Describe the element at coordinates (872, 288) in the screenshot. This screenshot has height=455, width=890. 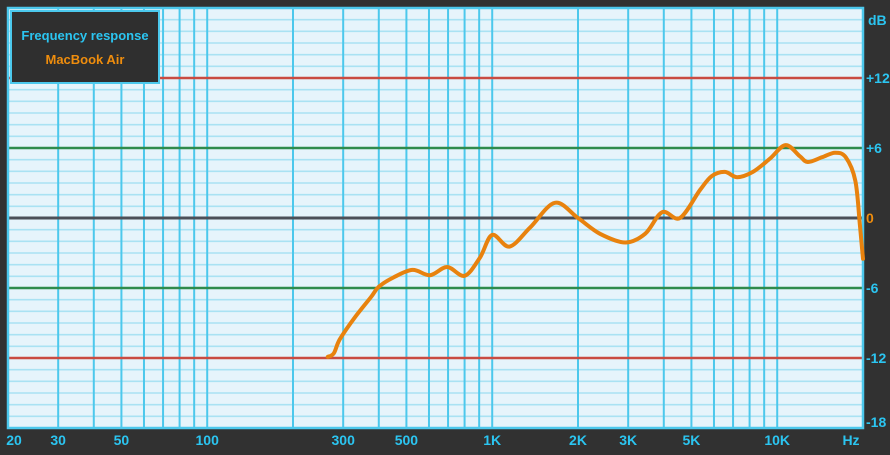
I see `y-tick-label: -6` at that location.